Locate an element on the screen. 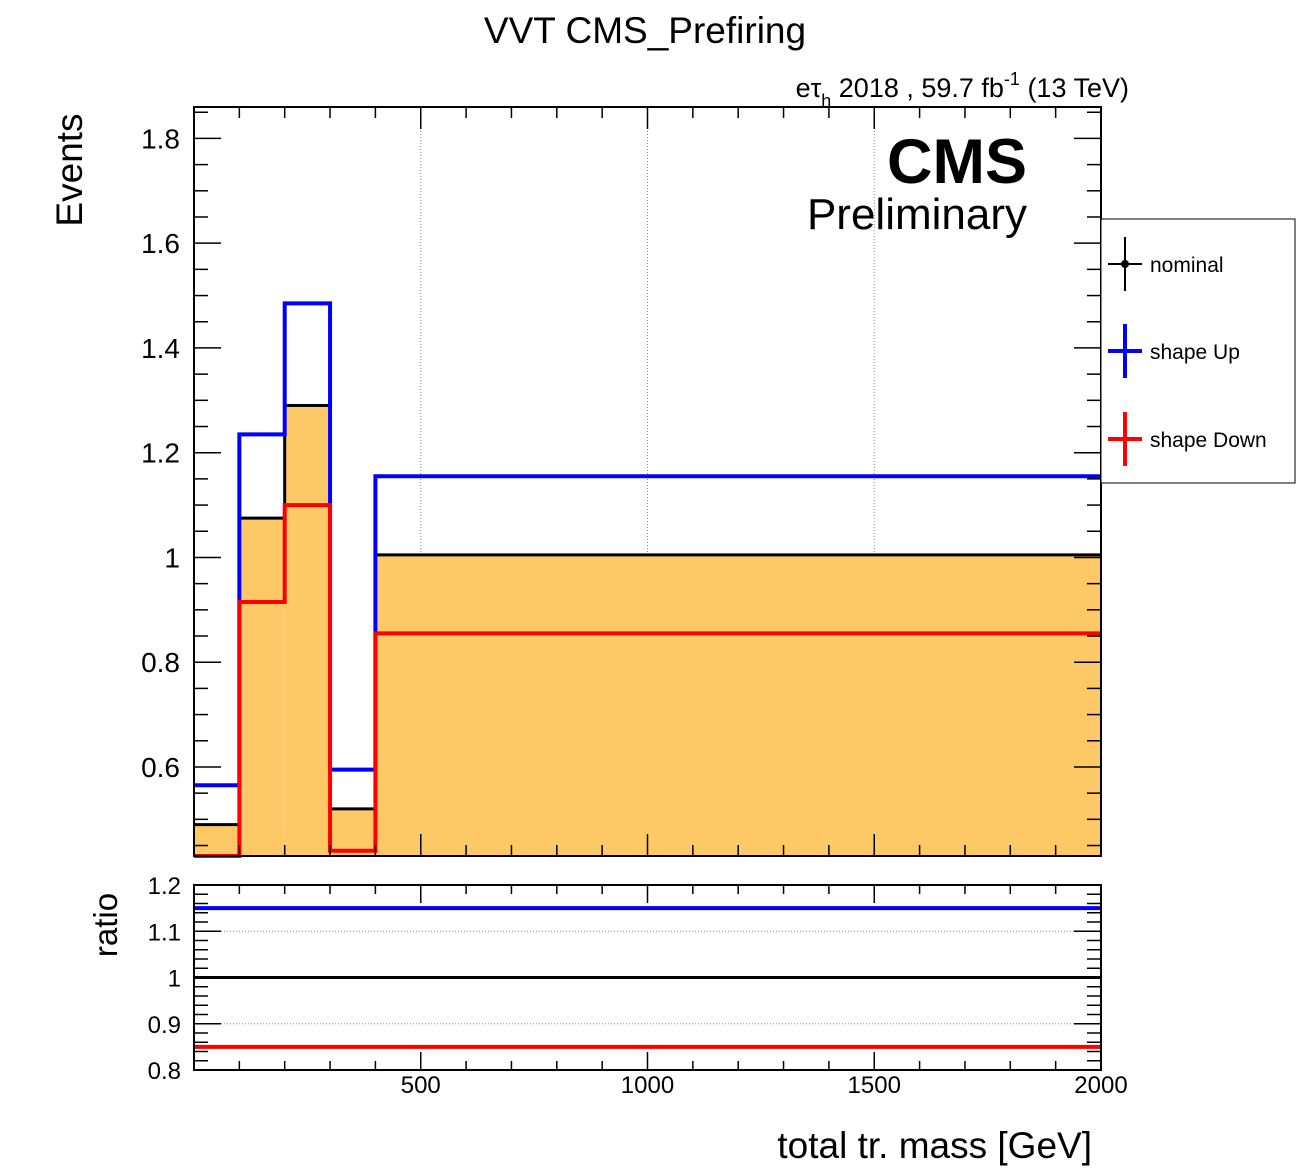 The width and height of the screenshot is (1296, 1172). xtick-label: 1000 is located at coordinates (647, 1085).